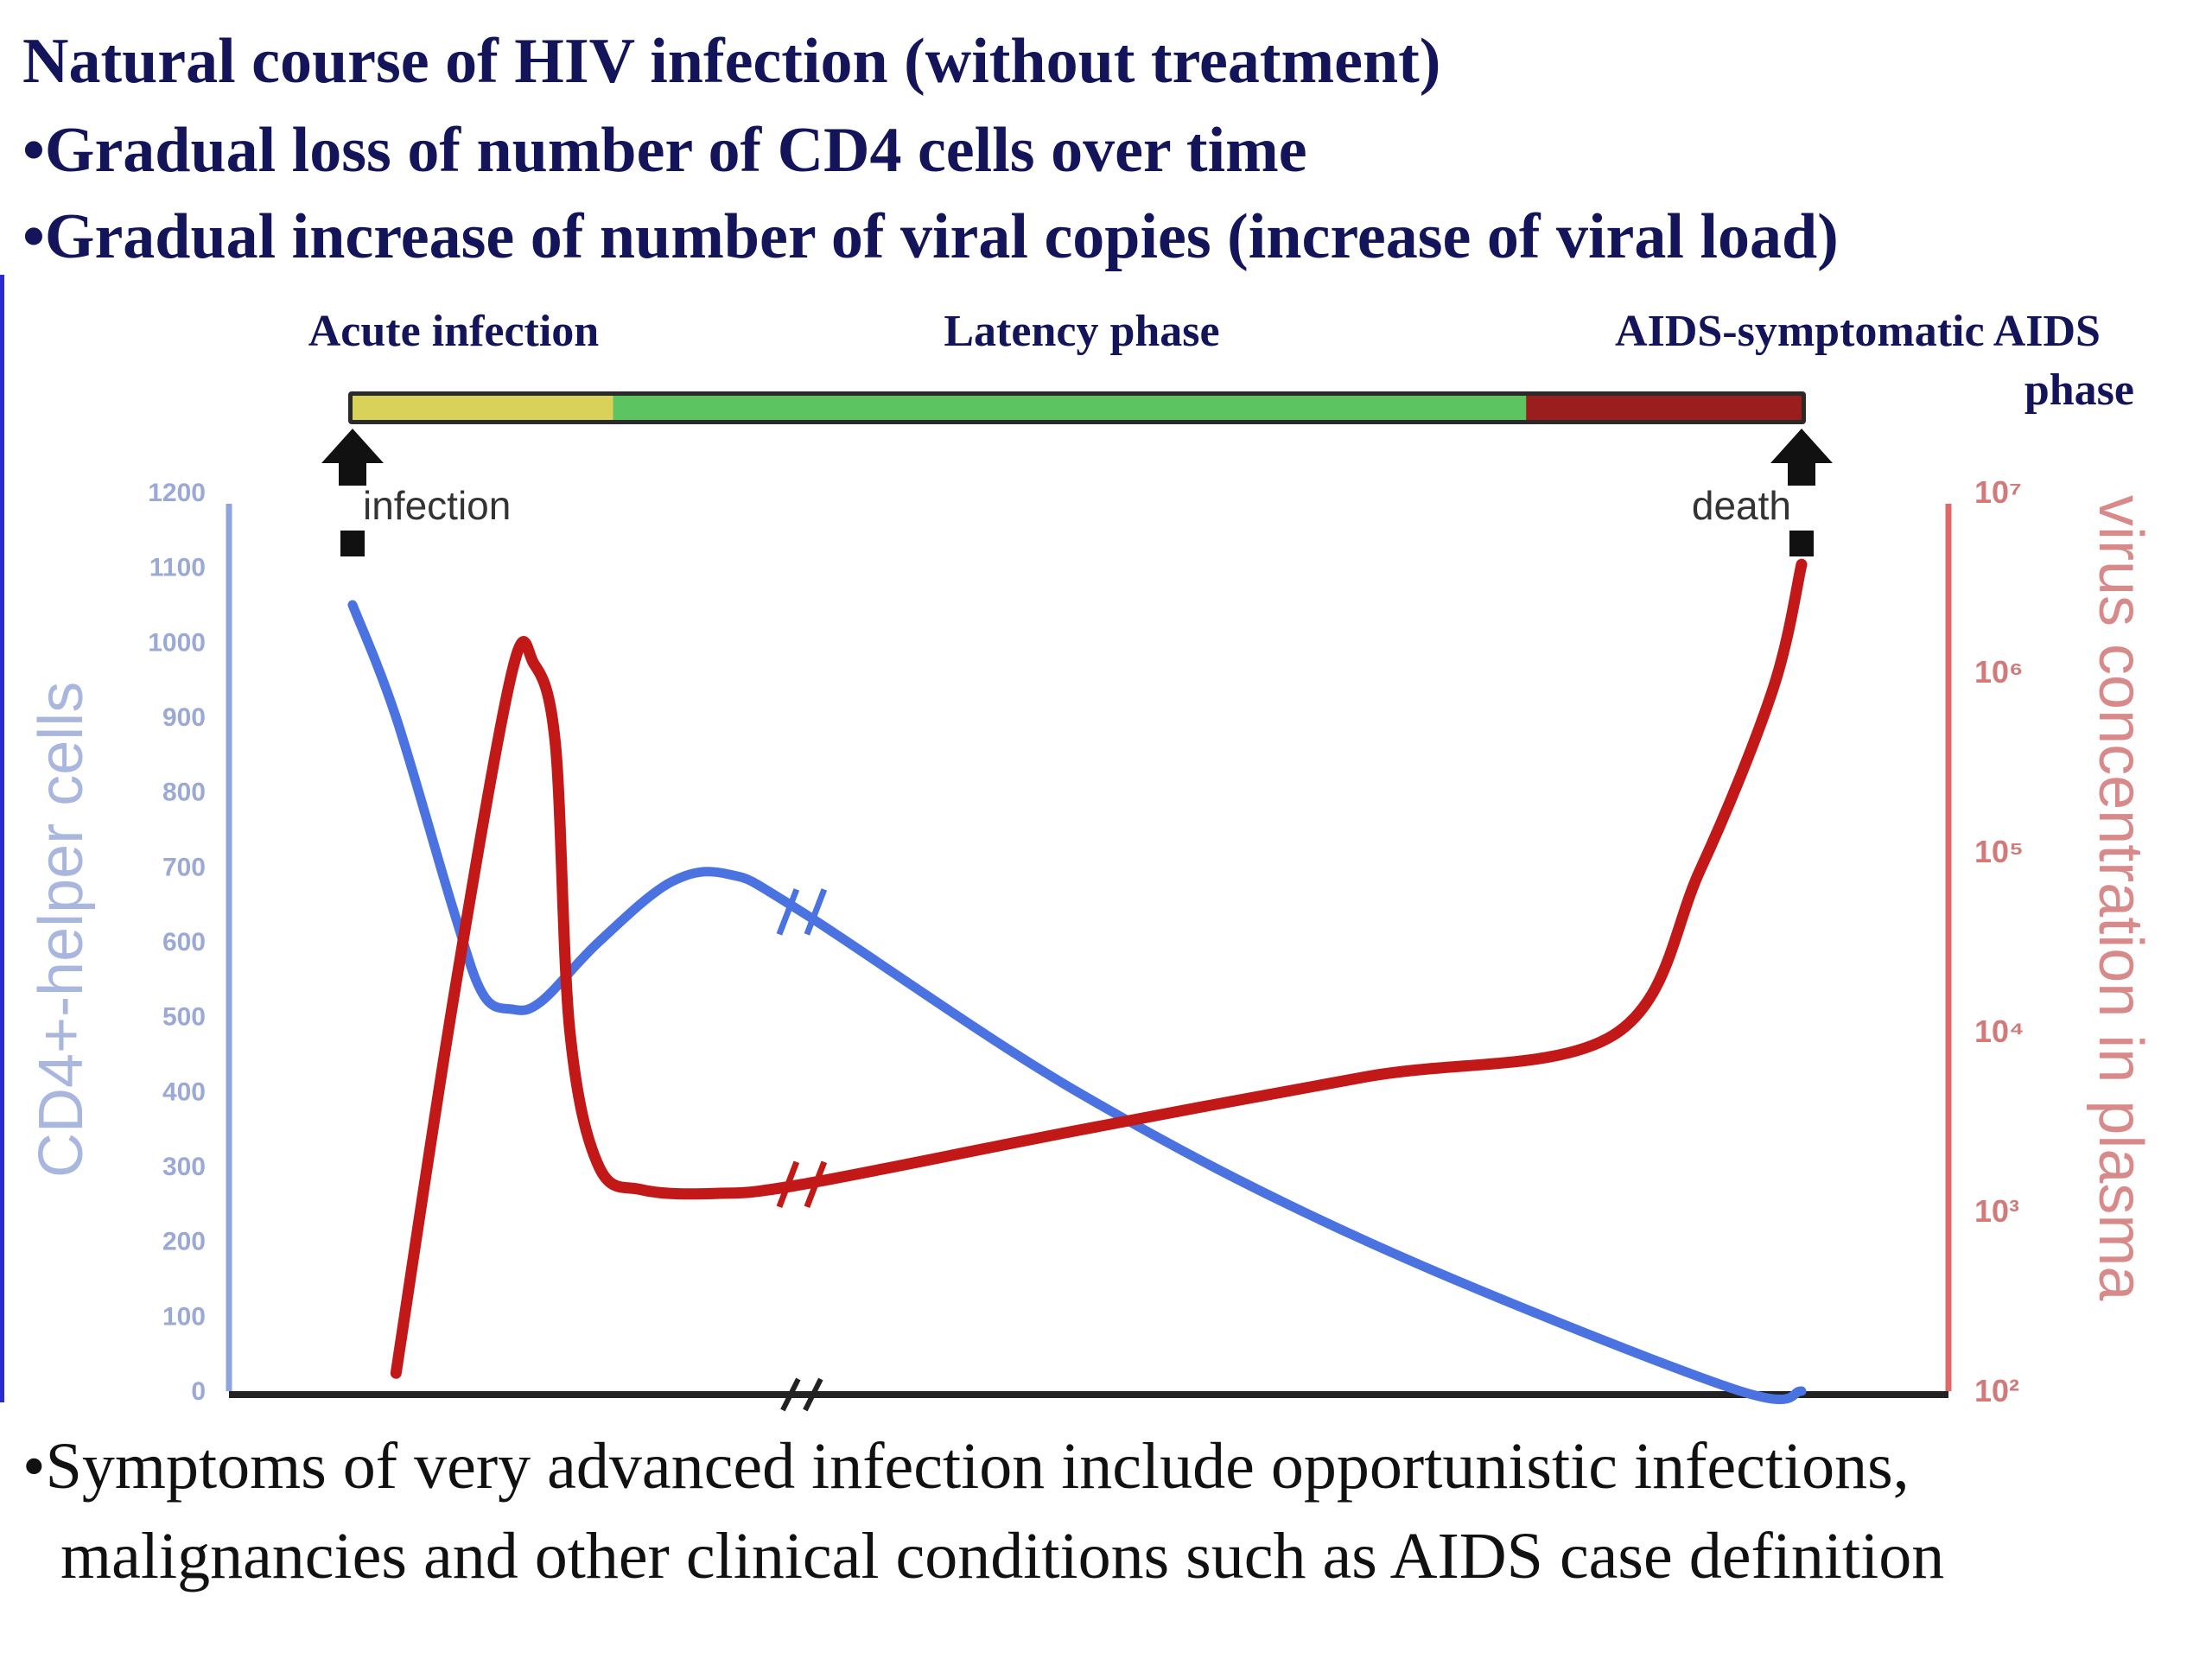 The height and width of the screenshot is (1659, 2212). I want to click on y-left-tick-1200: 1200, so click(177, 493).